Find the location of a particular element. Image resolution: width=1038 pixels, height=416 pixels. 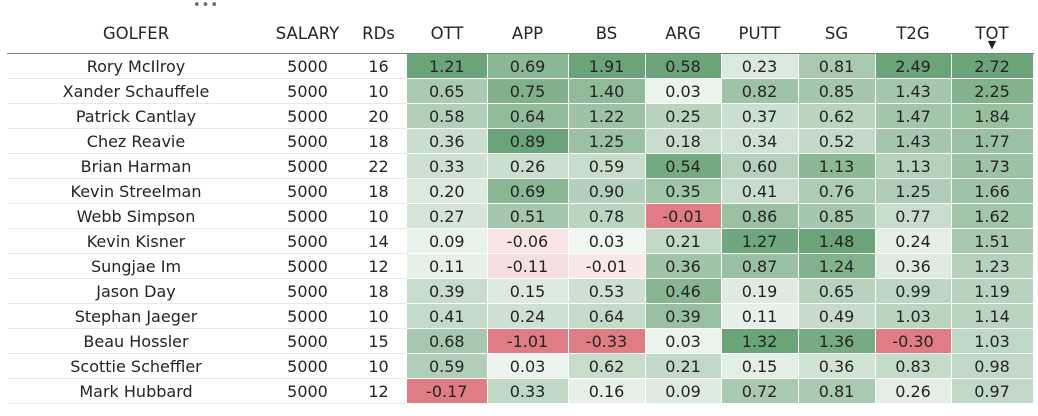

column-header-rds: RDs is located at coordinates (378, 34).